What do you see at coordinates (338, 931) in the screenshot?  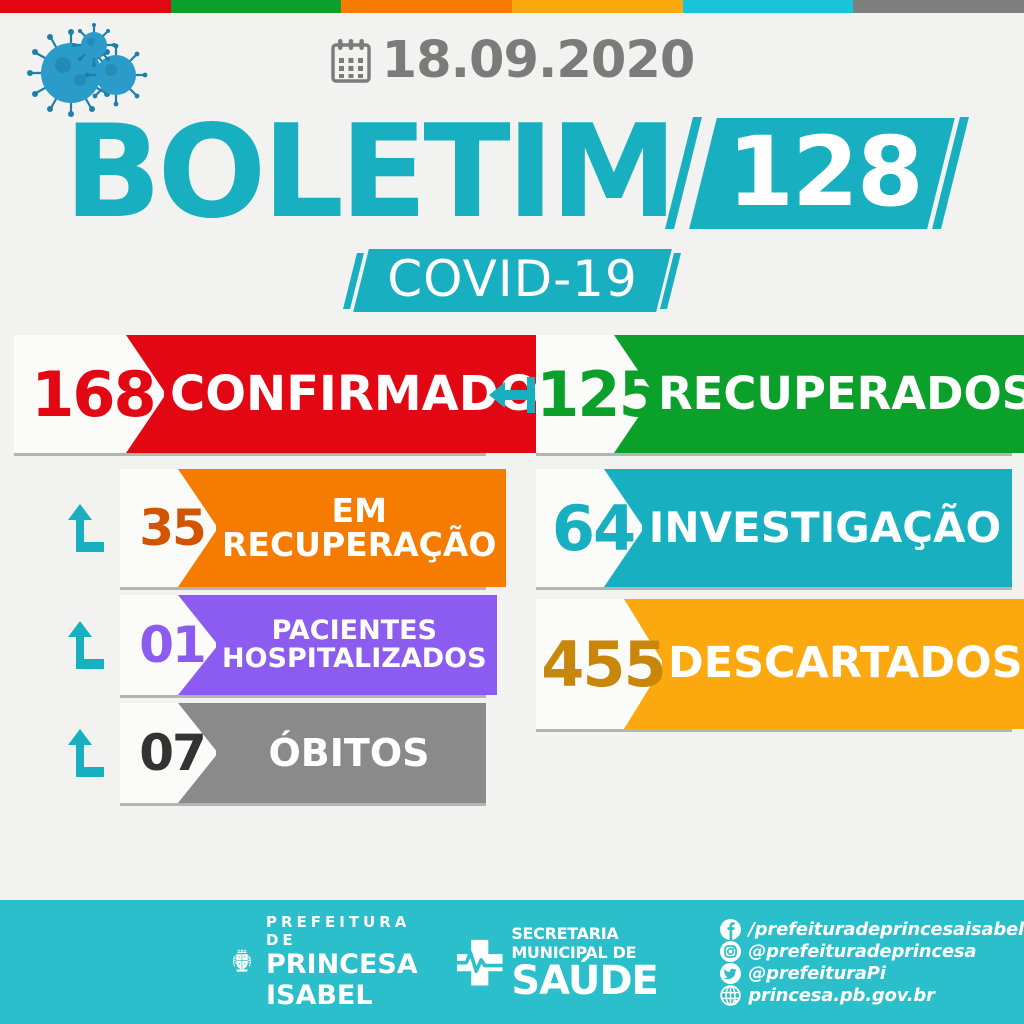 I see `prefeitura-small-label: PREFEITURA DE` at bounding box center [338, 931].